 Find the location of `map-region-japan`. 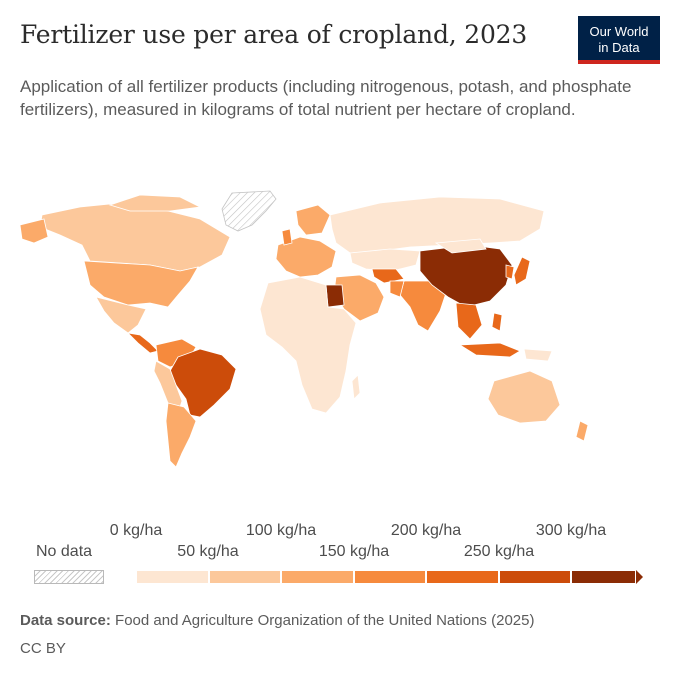

map-region-japan is located at coordinates (522, 271).